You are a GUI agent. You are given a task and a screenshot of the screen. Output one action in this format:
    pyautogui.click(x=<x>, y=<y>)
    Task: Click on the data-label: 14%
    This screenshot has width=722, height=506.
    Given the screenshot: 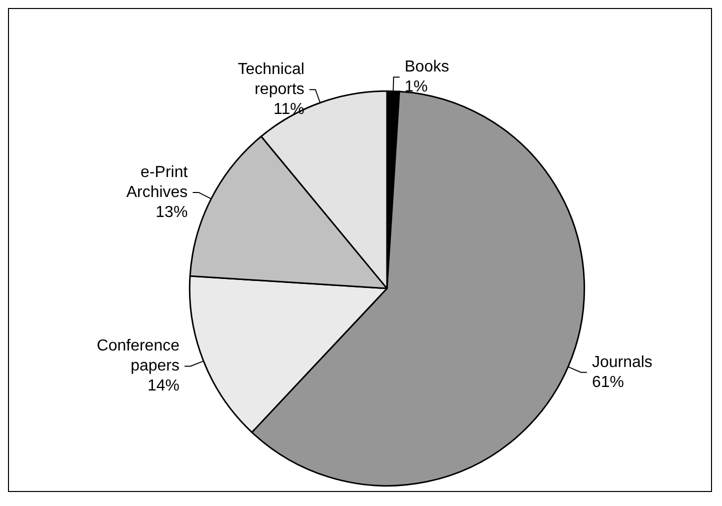 What is the action you would take?
    pyautogui.click(x=163, y=386)
    